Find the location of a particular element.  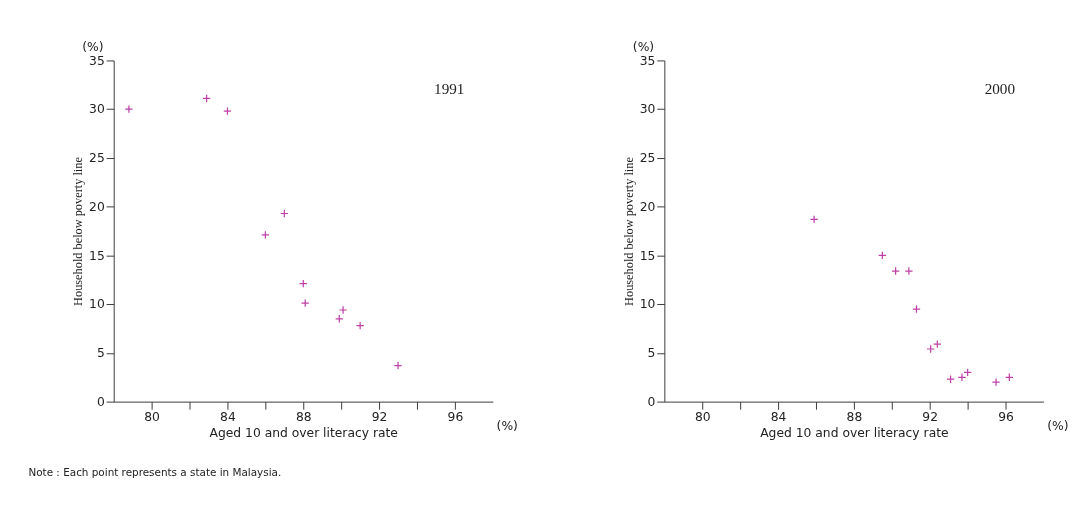

text: 2000 is located at coordinates (1000, 88).